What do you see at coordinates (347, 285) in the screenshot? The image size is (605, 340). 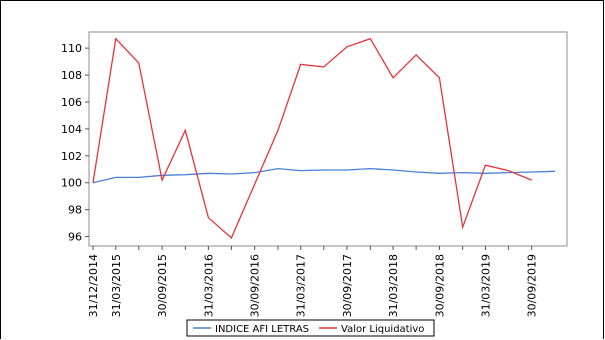 I see `x-tick-label: 30/09/2017` at bounding box center [347, 285].